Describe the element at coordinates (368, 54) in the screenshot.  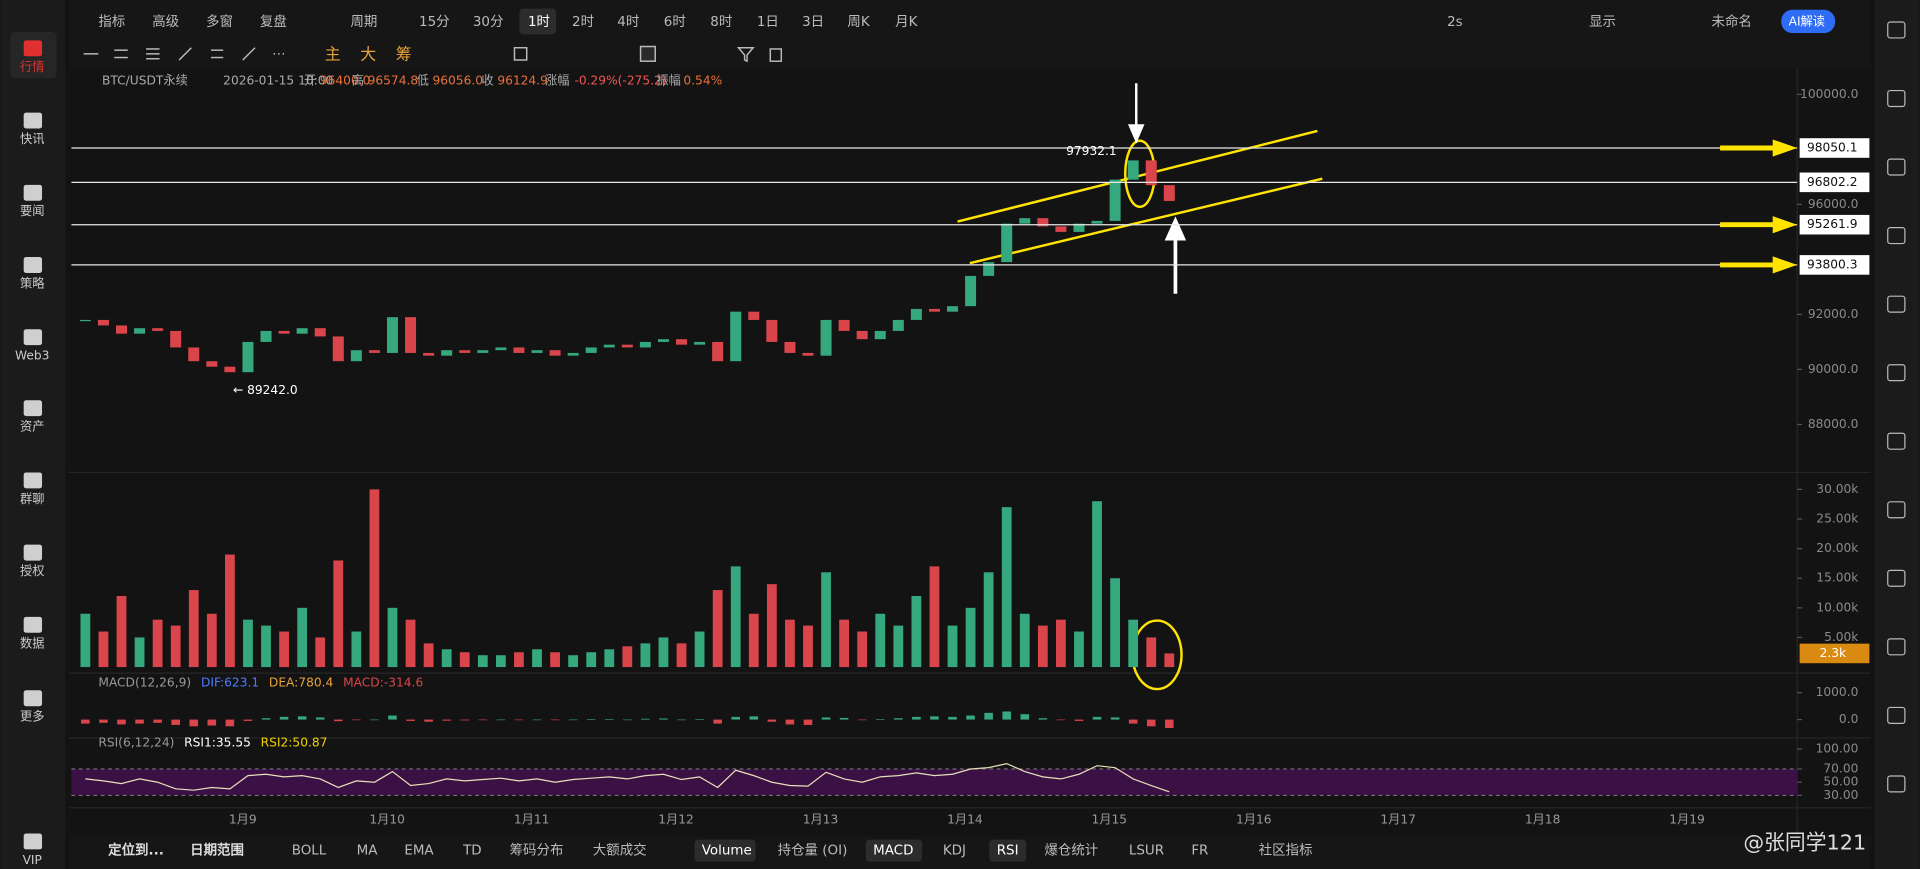
I see `main-button: 大` at that location.